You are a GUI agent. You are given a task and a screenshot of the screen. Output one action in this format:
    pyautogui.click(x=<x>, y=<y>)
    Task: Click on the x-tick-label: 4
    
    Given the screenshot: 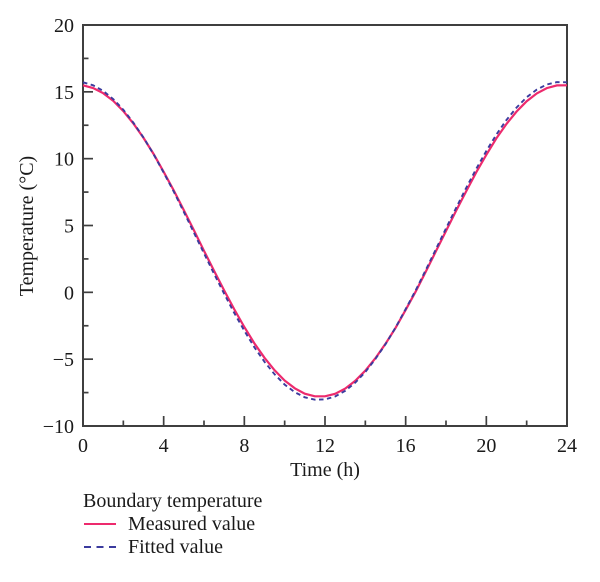 What is the action you would take?
    pyautogui.click(x=164, y=446)
    